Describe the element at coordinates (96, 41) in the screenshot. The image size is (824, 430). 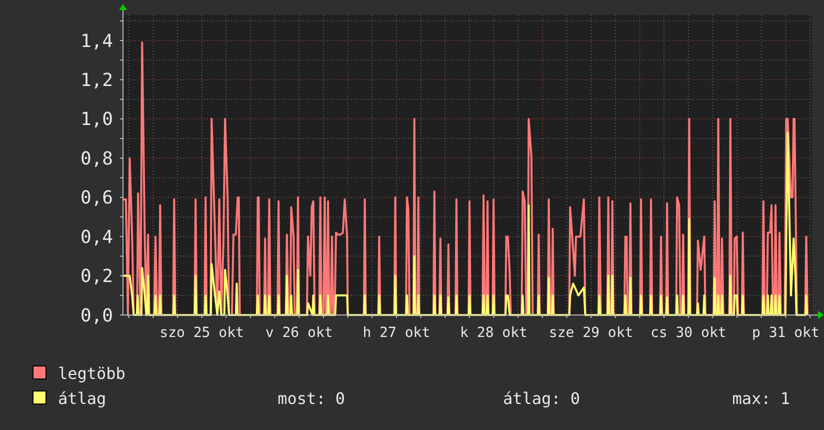
I see `y-tick-label: 1,4` at that location.